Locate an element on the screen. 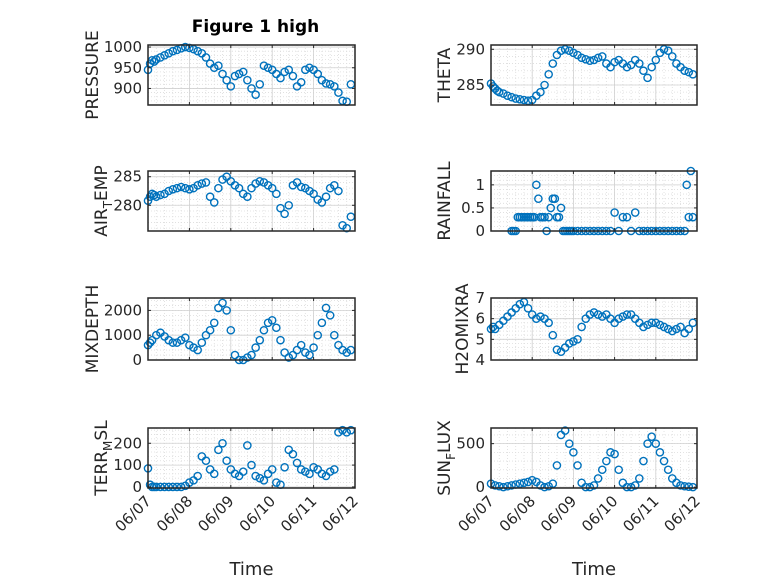  y-tick-label: 1 is located at coordinates (480, 185).